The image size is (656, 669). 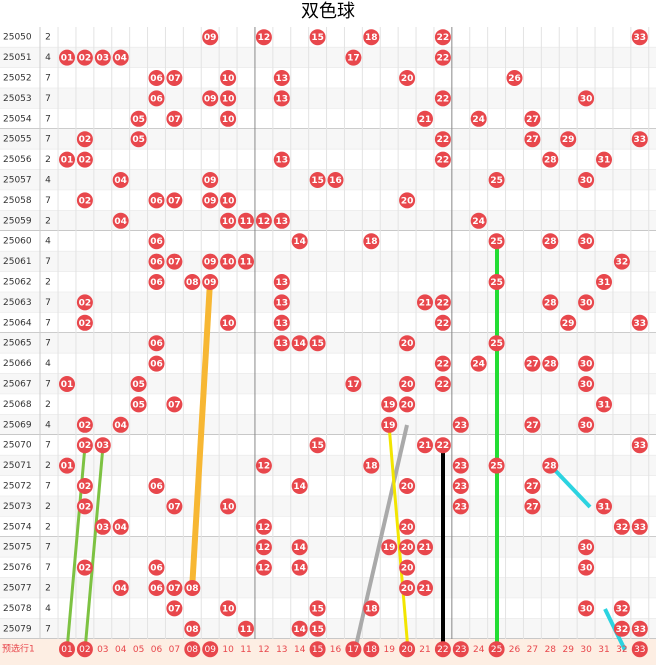 I want to click on ball-number: 04, so click(x=120, y=181).